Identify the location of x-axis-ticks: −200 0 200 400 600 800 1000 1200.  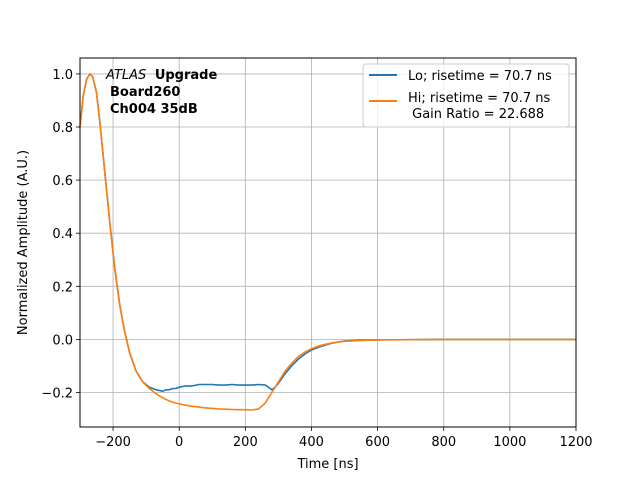
(344, 438).